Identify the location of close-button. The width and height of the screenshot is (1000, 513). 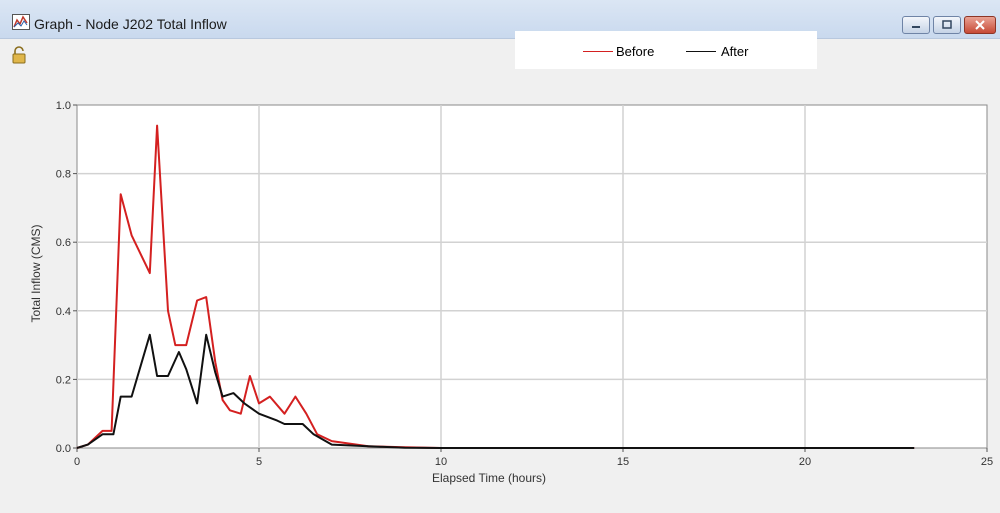
(980, 25).